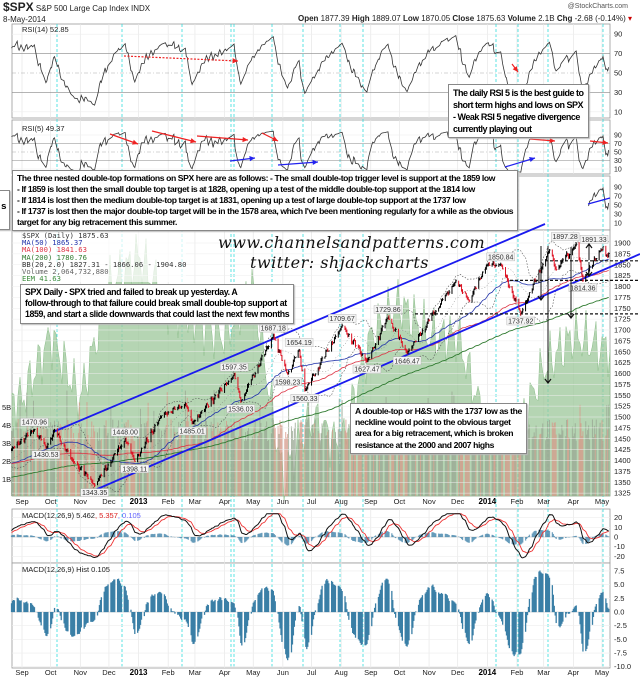 The image size is (640, 679). What do you see at coordinates (104, 264) in the screenshot?
I see `legend-bb: BB(20,2.0) 1827.31 - 1866.06 - 1904.80` at bounding box center [104, 264].